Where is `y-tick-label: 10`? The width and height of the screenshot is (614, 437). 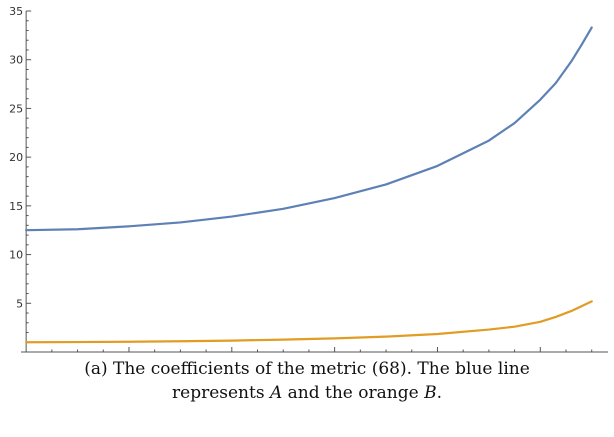
y-tick-label: 10 is located at coordinates (16, 255).